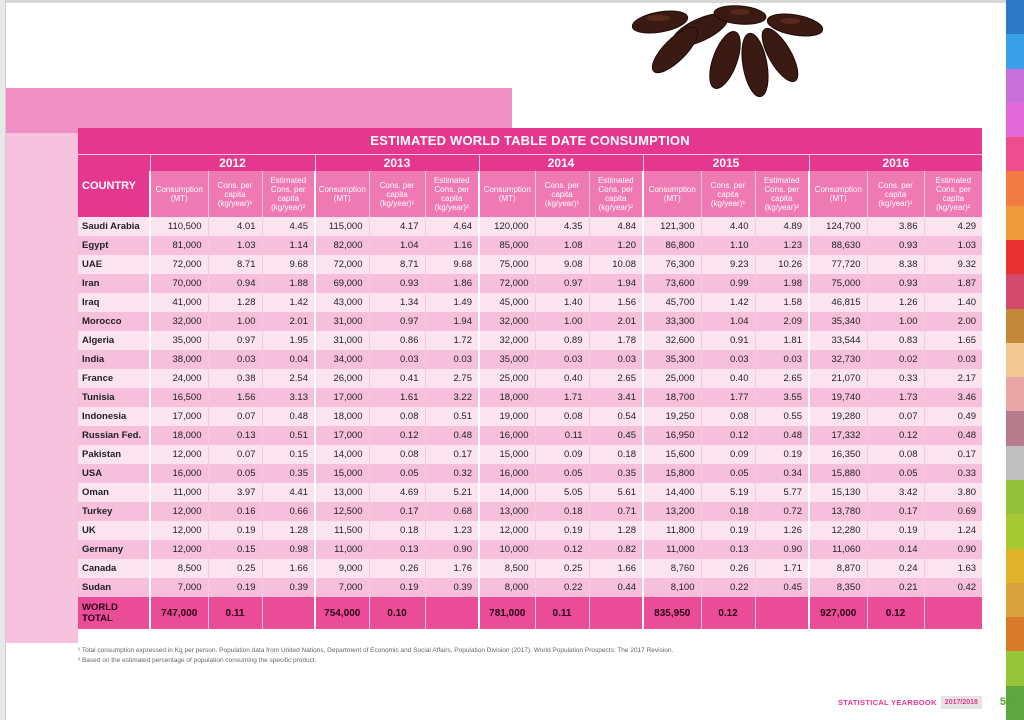  Describe the element at coordinates (671, 511) in the screenshot. I see `value-cell: 13,200` at that location.